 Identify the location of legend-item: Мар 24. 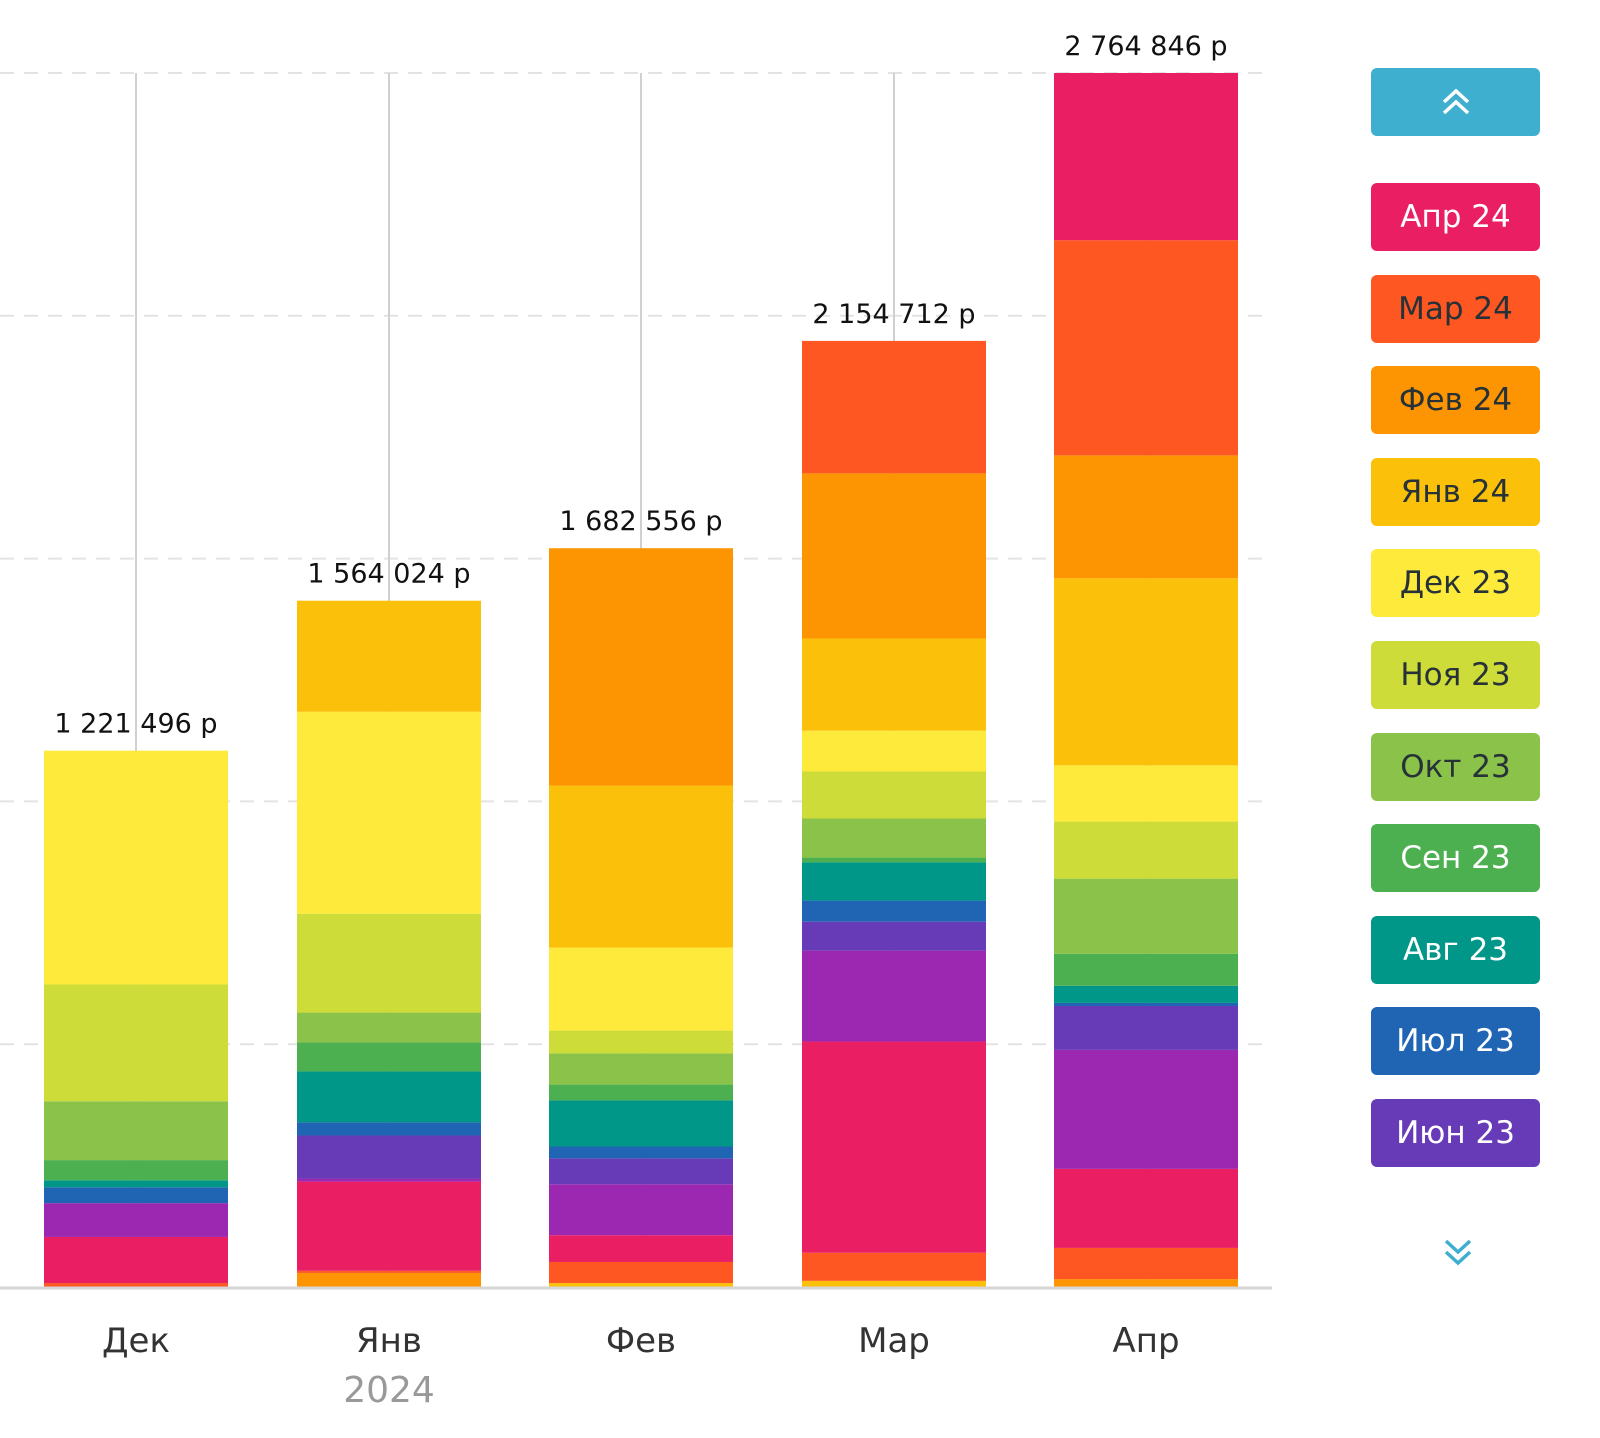
(1455, 308).